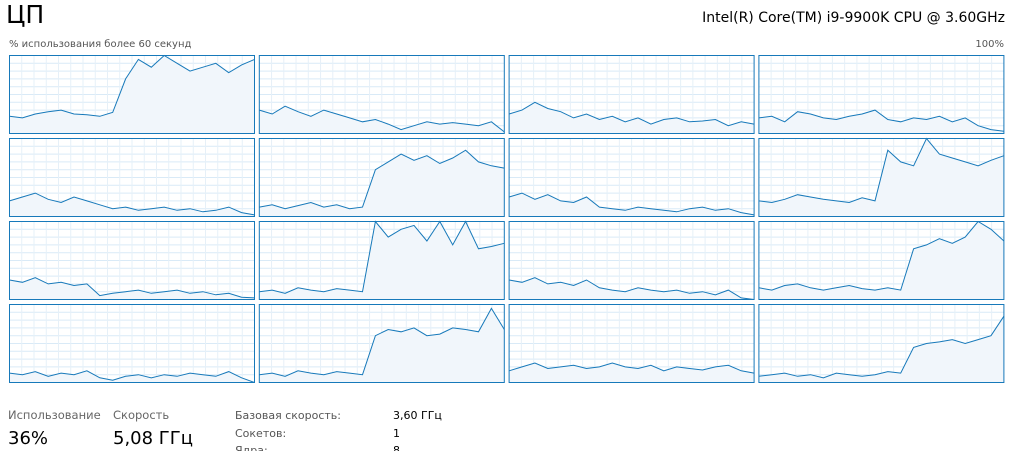 The width and height of the screenshot is (1009, 451). I want to click on detail-value: 3,60 ГГц, so click(417, 415).